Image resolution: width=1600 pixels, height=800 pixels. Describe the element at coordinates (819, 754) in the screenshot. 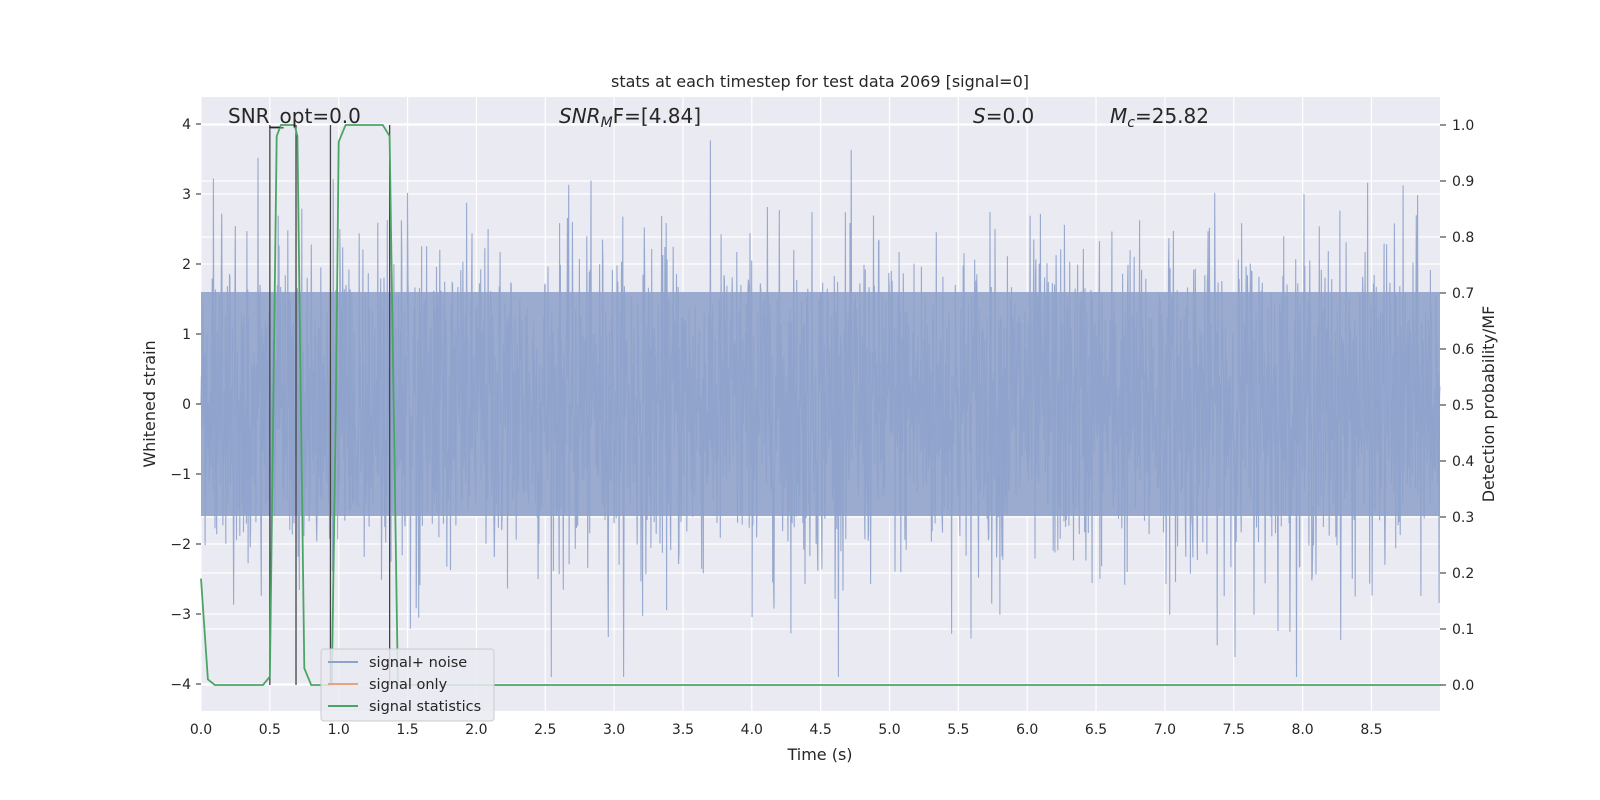

I see `x-axis-label: Time (s)` at that location.